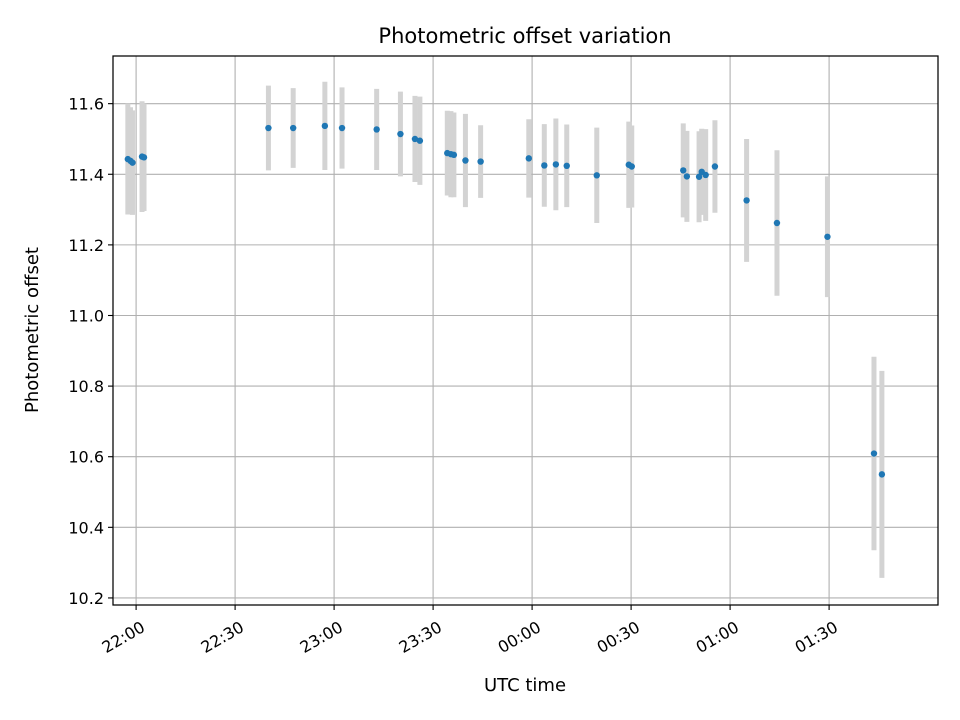  Describe the element at coordinates (86, 104) in the screenshot. I see `y-tick-label: 11.6` at that location.